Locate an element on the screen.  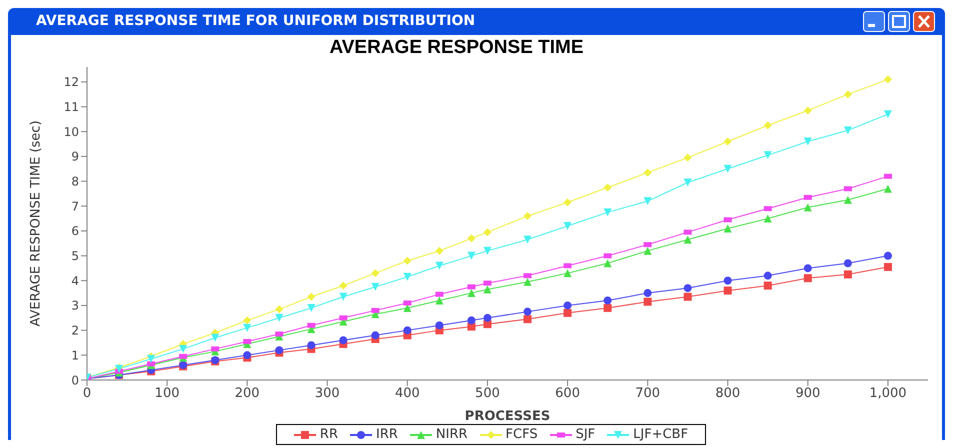
y-tick-label: 8 is located at coordinates (75, 181).